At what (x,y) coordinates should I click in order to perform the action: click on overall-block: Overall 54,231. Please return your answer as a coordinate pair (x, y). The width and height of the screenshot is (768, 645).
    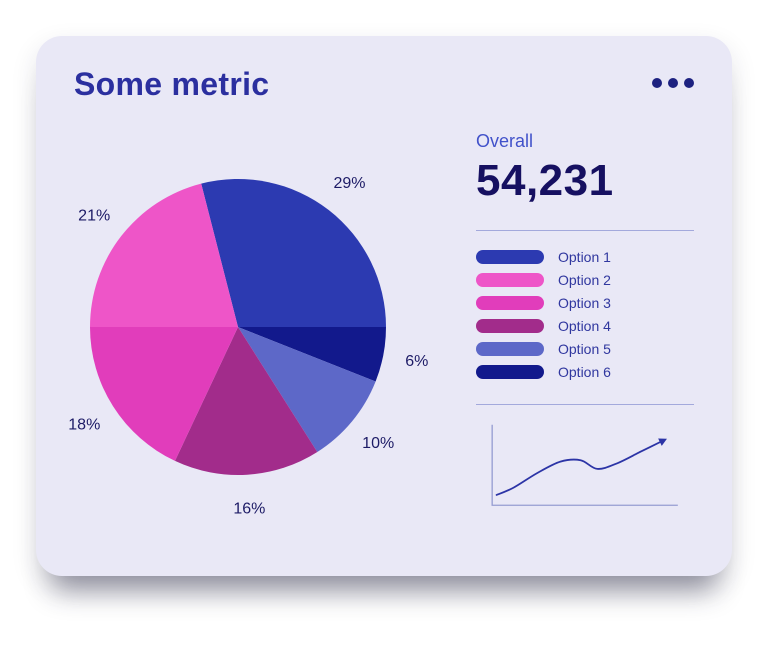
    Looking at the image, I should click on (585, 168).